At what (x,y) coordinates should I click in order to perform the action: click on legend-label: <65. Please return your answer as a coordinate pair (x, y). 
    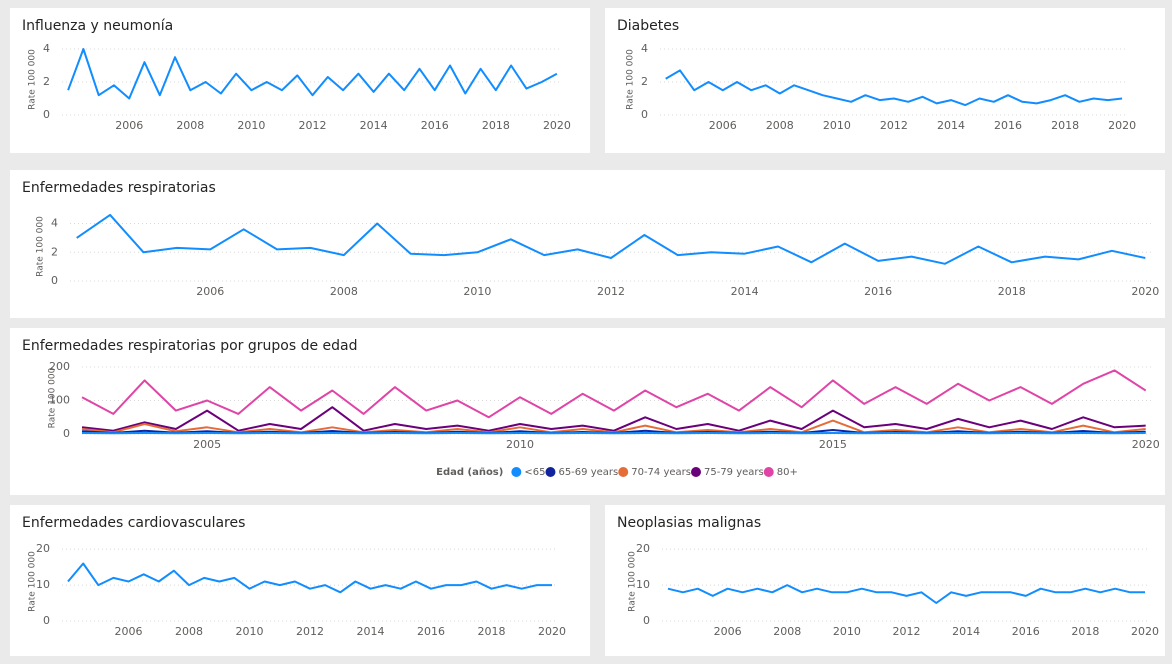
    Looking at the image, I should click on (534, 472).